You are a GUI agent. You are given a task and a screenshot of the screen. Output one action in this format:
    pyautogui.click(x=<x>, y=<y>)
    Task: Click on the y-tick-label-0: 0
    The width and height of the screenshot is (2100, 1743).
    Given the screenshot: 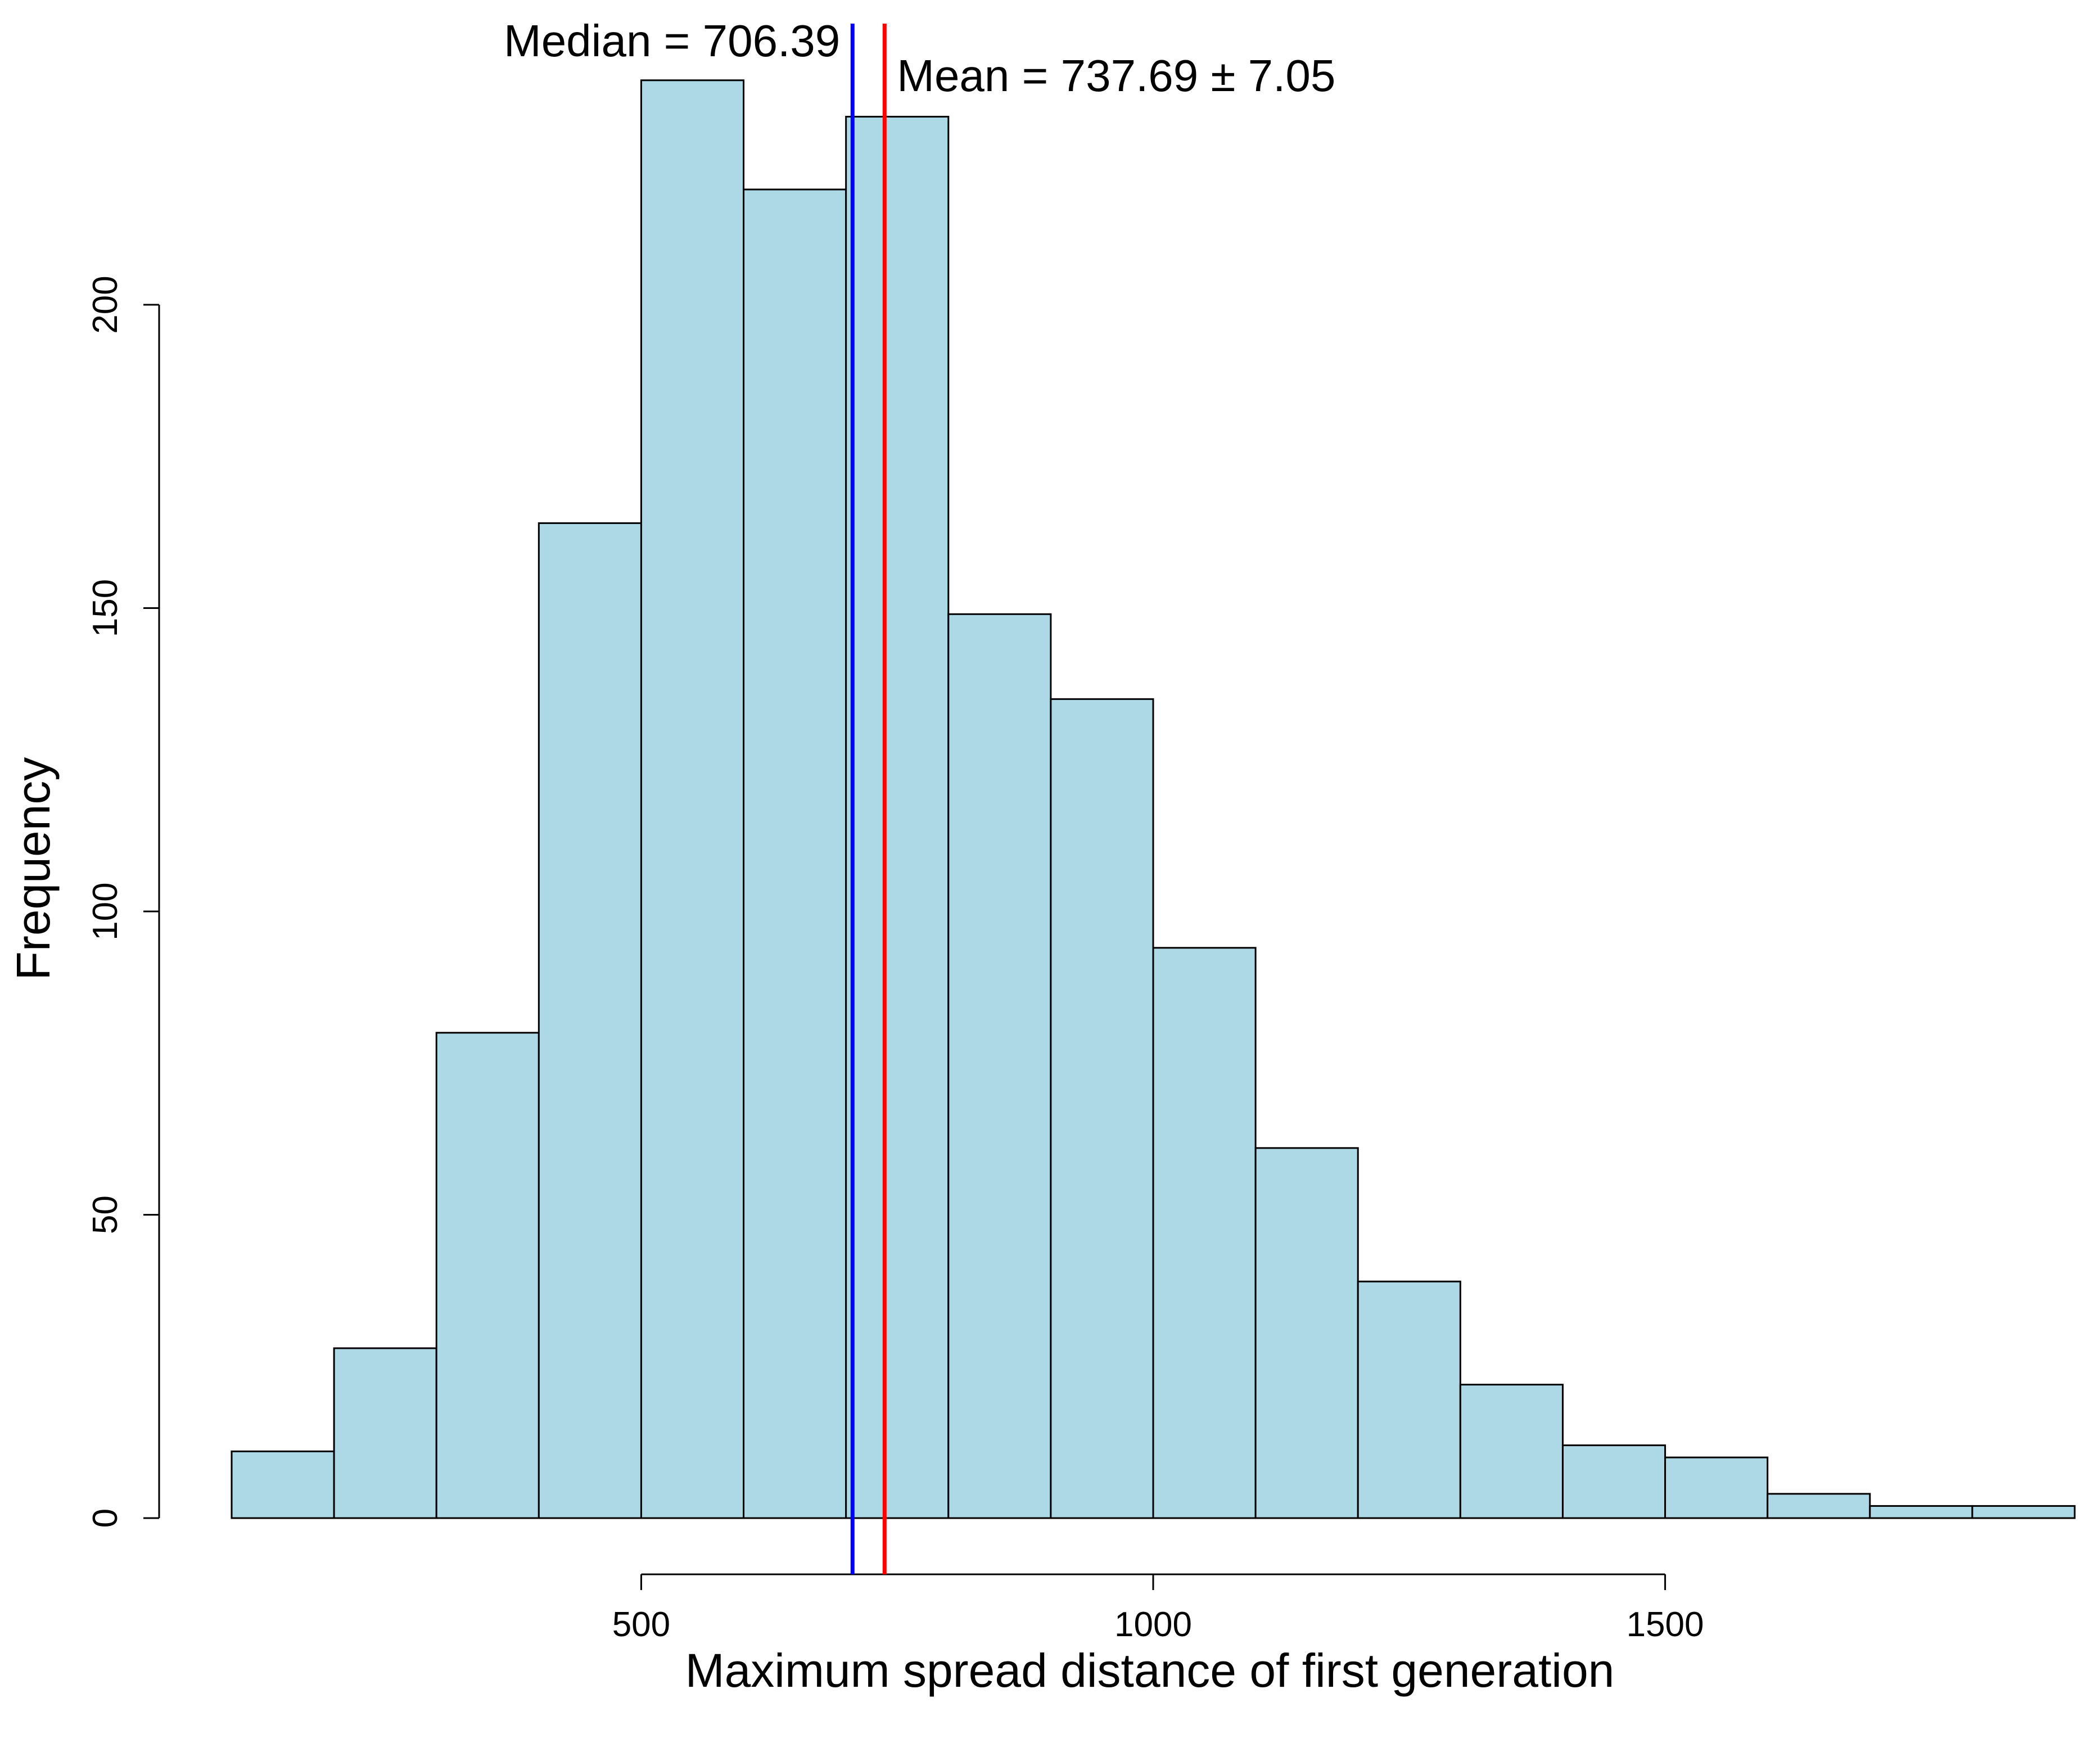 What is the action you would take?
    pyautogui.click(x=105, y=1518)
    